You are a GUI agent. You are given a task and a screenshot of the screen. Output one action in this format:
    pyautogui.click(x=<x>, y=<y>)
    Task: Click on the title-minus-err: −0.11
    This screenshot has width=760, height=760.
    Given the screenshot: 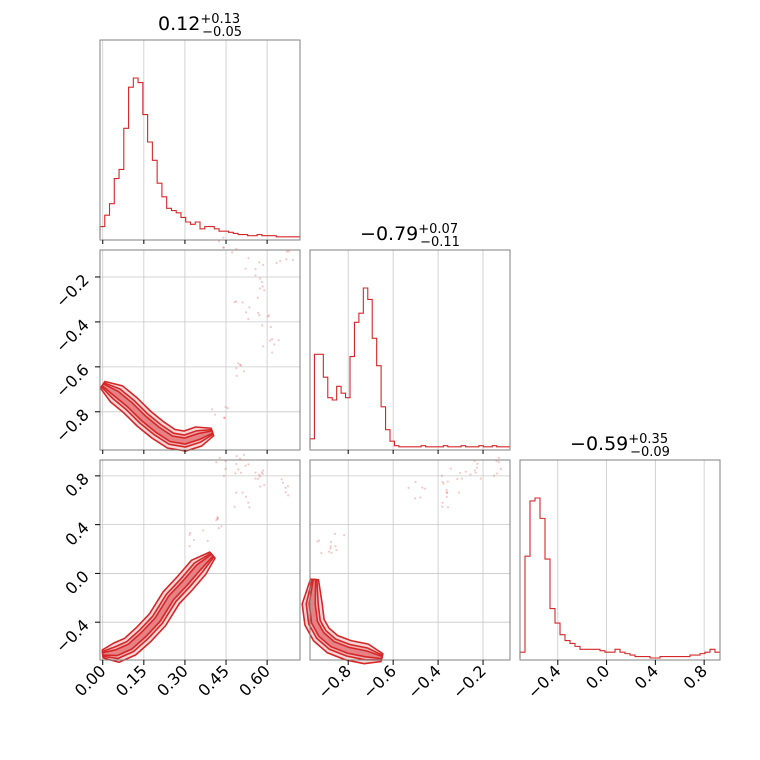 What is the action you would take?
    pyautogui.click(x=440, y=242)
    